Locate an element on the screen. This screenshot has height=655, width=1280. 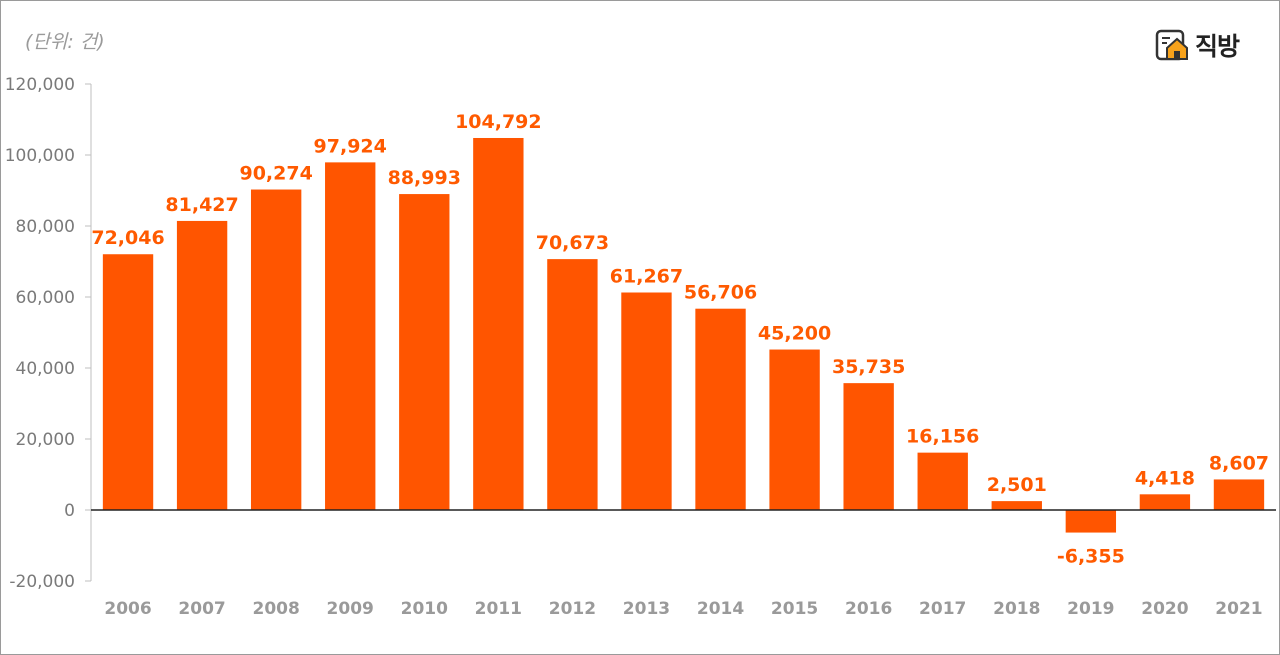
bar-2009 is located at coordinates (350, 336).